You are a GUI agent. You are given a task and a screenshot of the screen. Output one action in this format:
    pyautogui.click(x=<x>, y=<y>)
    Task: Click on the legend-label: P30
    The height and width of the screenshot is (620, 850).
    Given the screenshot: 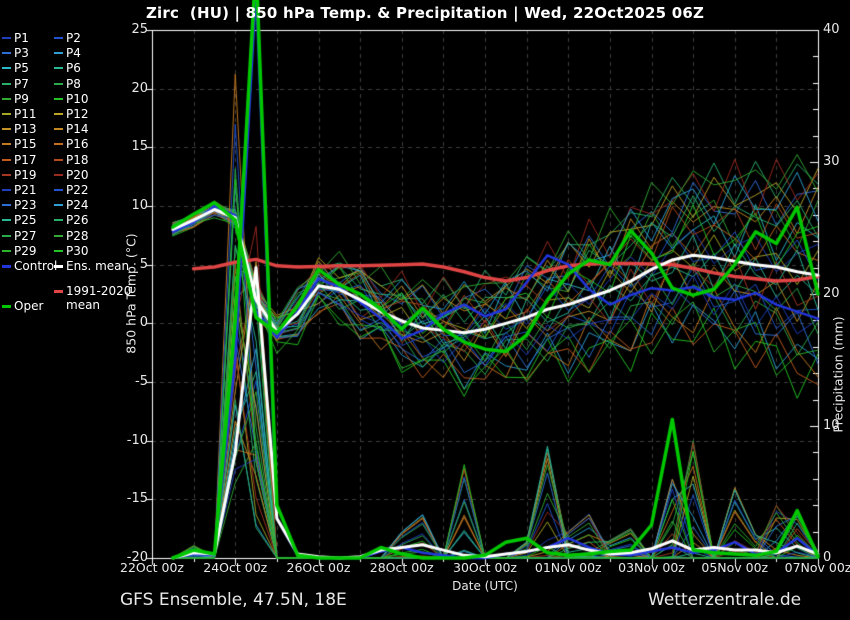 What is the action you would take?
    pyautogui.click(x=77, y=250)
    